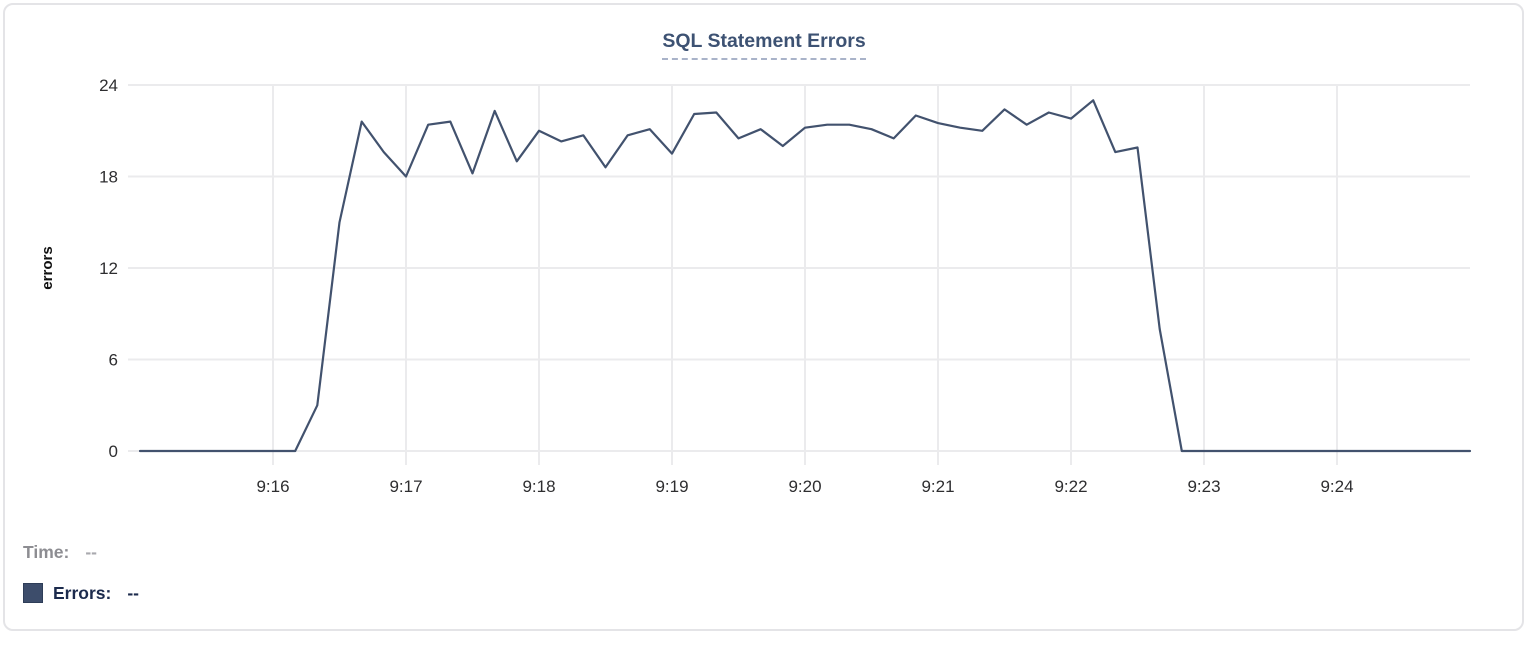 This screenshot has width=1528, height=652. I want to click on y-tick-label: 18, so click(108, 177).